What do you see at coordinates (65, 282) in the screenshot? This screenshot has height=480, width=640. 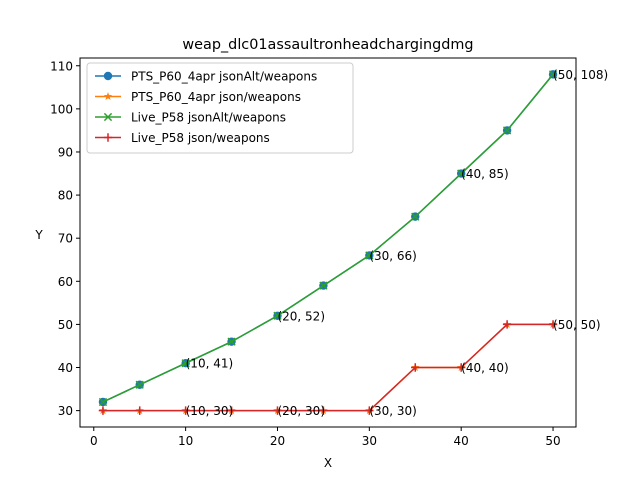 I see `y-tick-label: 60` at bounding box center [65, 282].